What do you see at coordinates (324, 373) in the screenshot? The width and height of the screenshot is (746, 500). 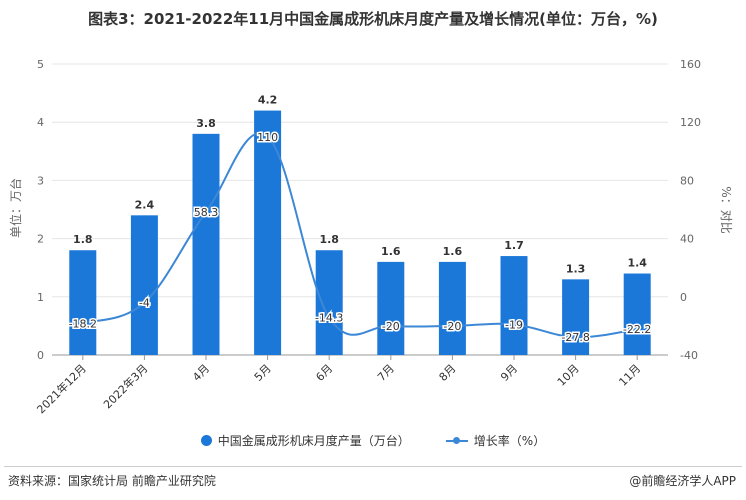 I see `x-tick-label: 6月` at bounding box center [324, 373].